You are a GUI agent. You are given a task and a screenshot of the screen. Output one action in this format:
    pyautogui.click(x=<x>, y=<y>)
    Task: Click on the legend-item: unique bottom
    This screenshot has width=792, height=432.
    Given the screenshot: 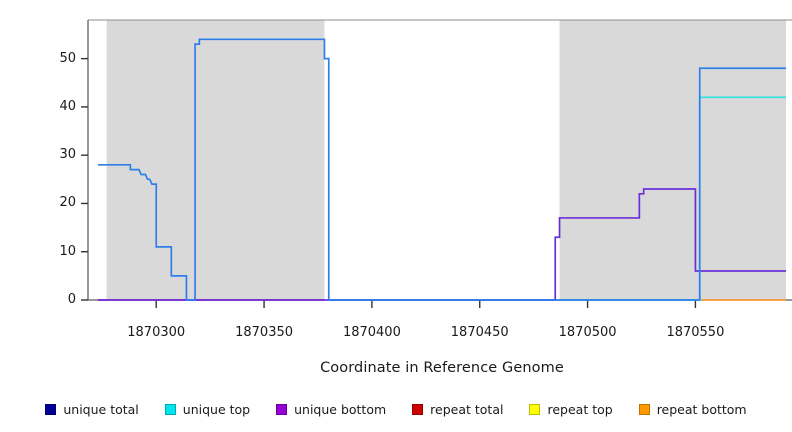 What is the action you would take?
    pyautogui.click(x=331, y=409)
    